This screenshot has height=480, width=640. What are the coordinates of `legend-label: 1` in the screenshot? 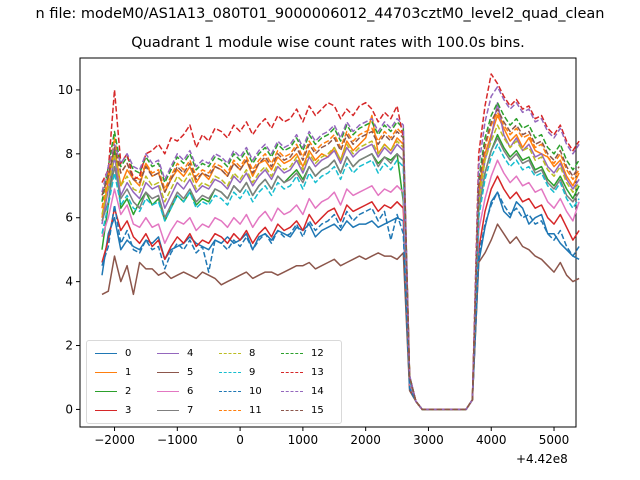 It's located at (128, 372).